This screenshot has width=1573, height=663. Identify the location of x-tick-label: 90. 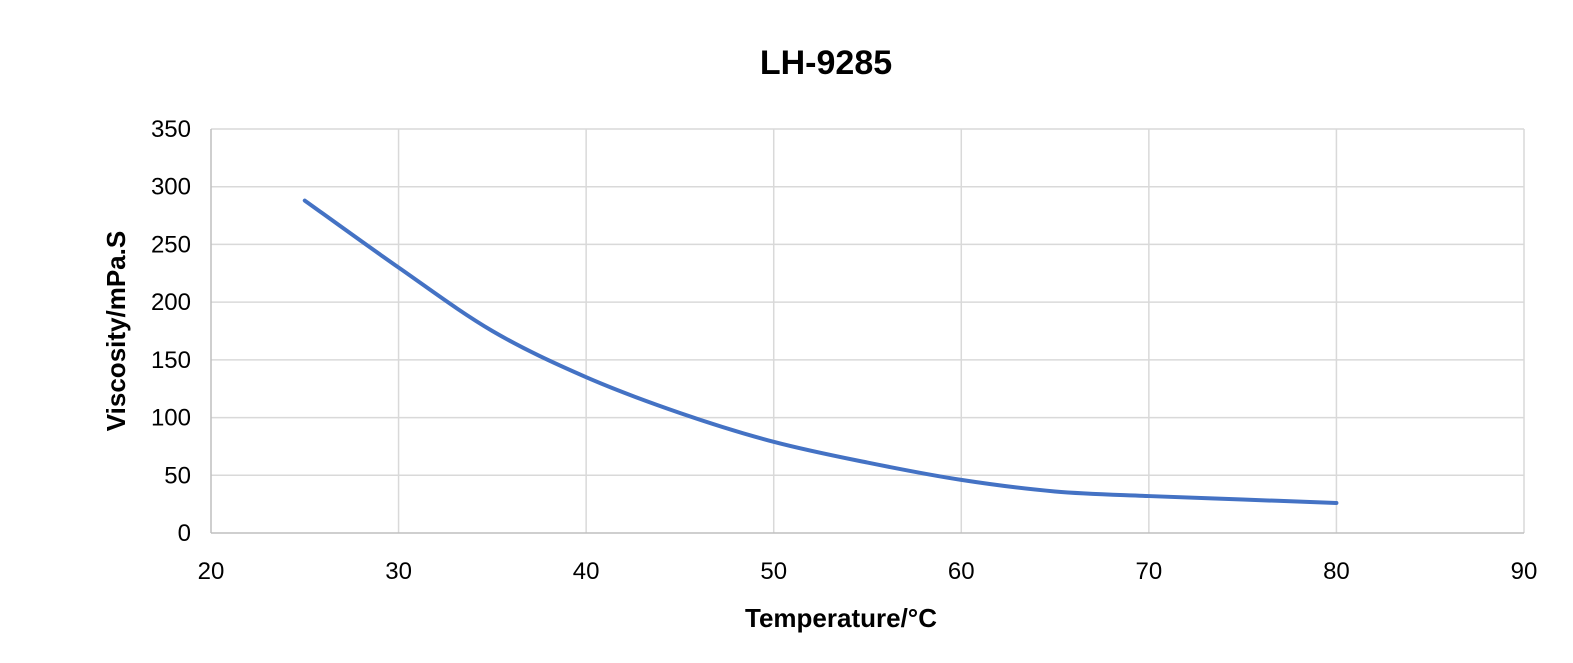
(1524, 571).